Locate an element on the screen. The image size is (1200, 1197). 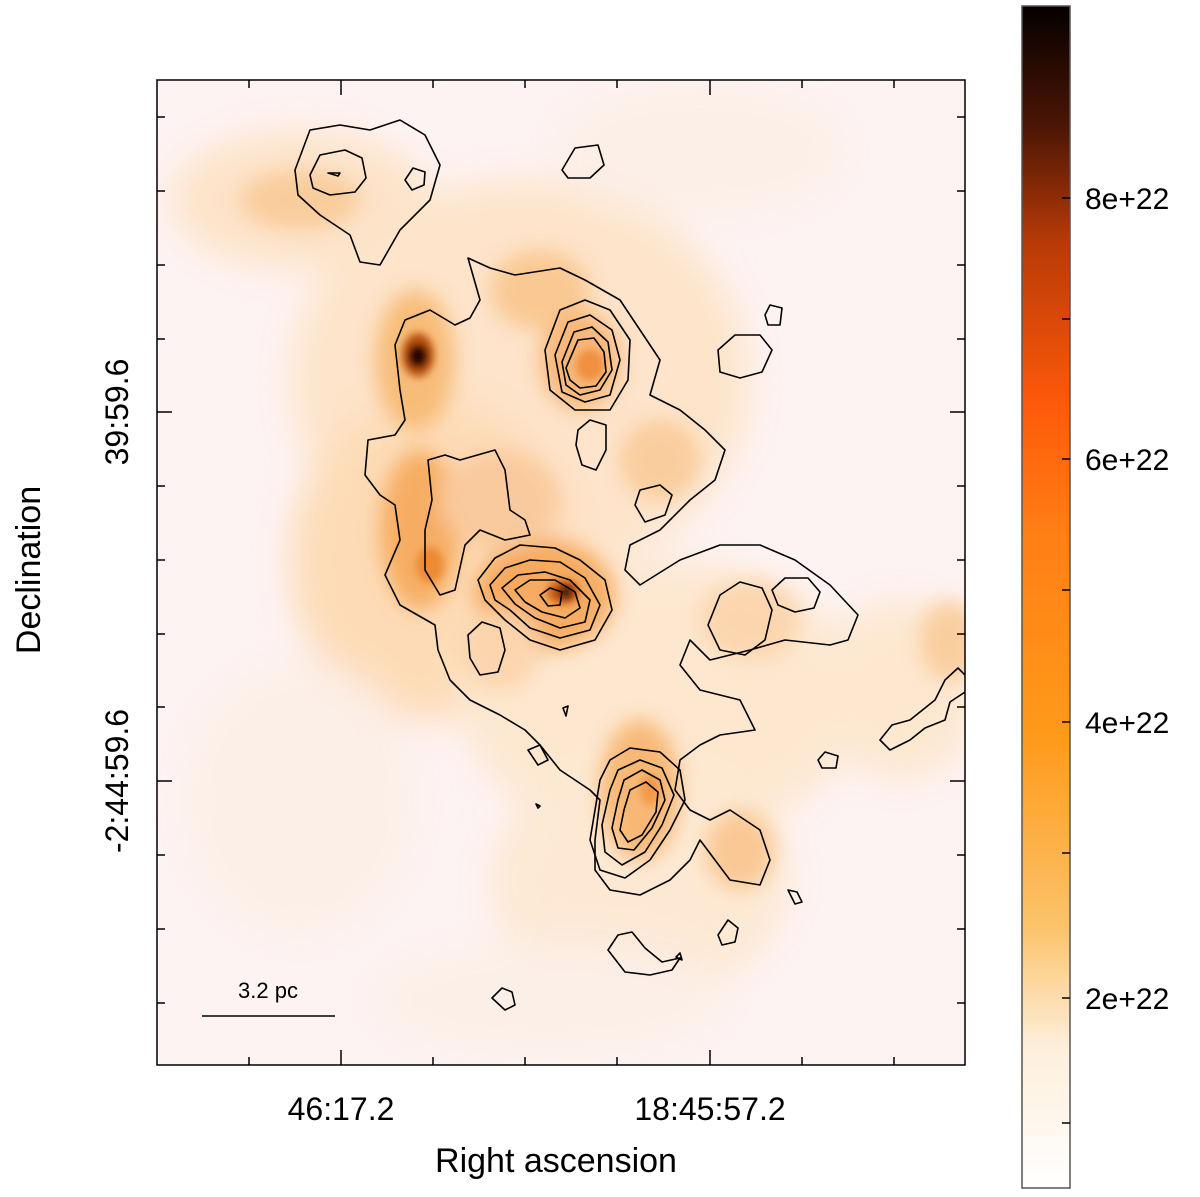
y-tick-label-2: -2:44:59.6 is located at coordinates (117, 781).